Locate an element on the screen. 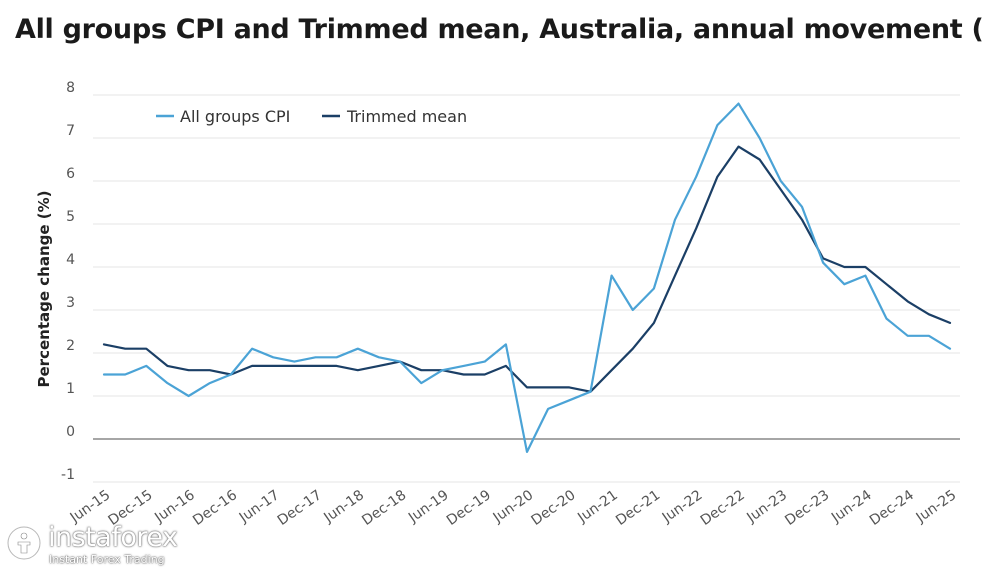 The width and height of the screenshot is (984, 568). legend-label-cpi: All groups CPI is located at coordinates (235, 116).